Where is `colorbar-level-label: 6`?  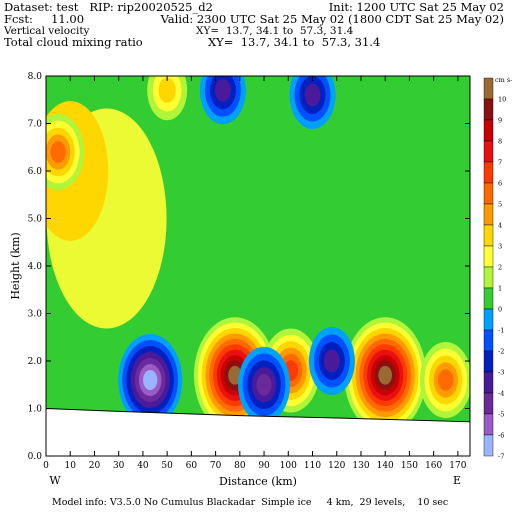
colorbar-level-label: 6 is located at coordinates (500, 184).